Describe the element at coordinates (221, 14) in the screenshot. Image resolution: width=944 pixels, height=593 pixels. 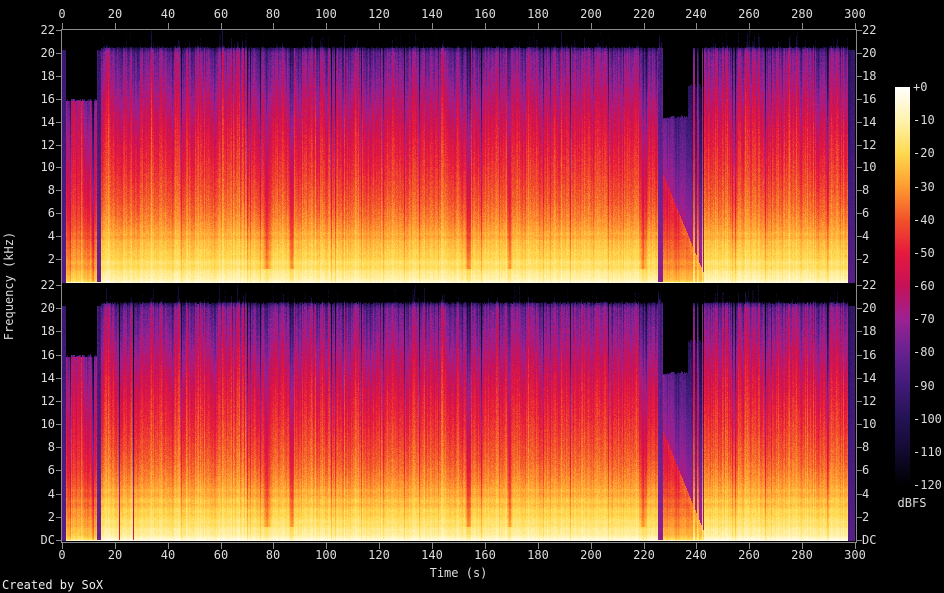
I see `time-tick-label: 60` at that location.